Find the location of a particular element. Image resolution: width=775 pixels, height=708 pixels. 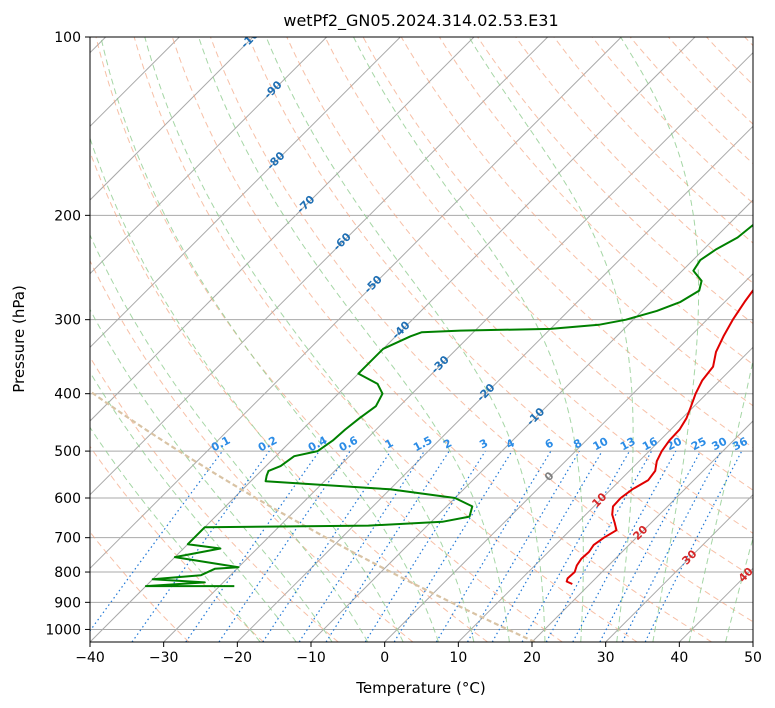

mixing-ratio-label: 13 is located at coordinates (628, 444).